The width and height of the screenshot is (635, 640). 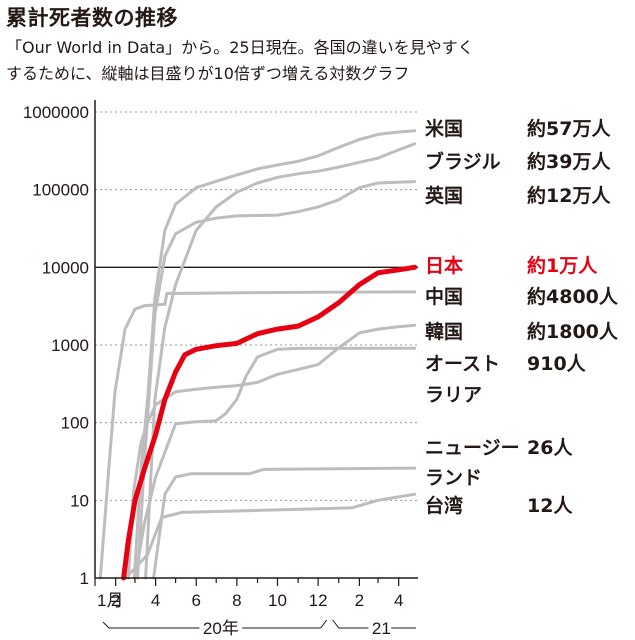 I want to click on x-tick-label: 6, so click(x=195, y=600).